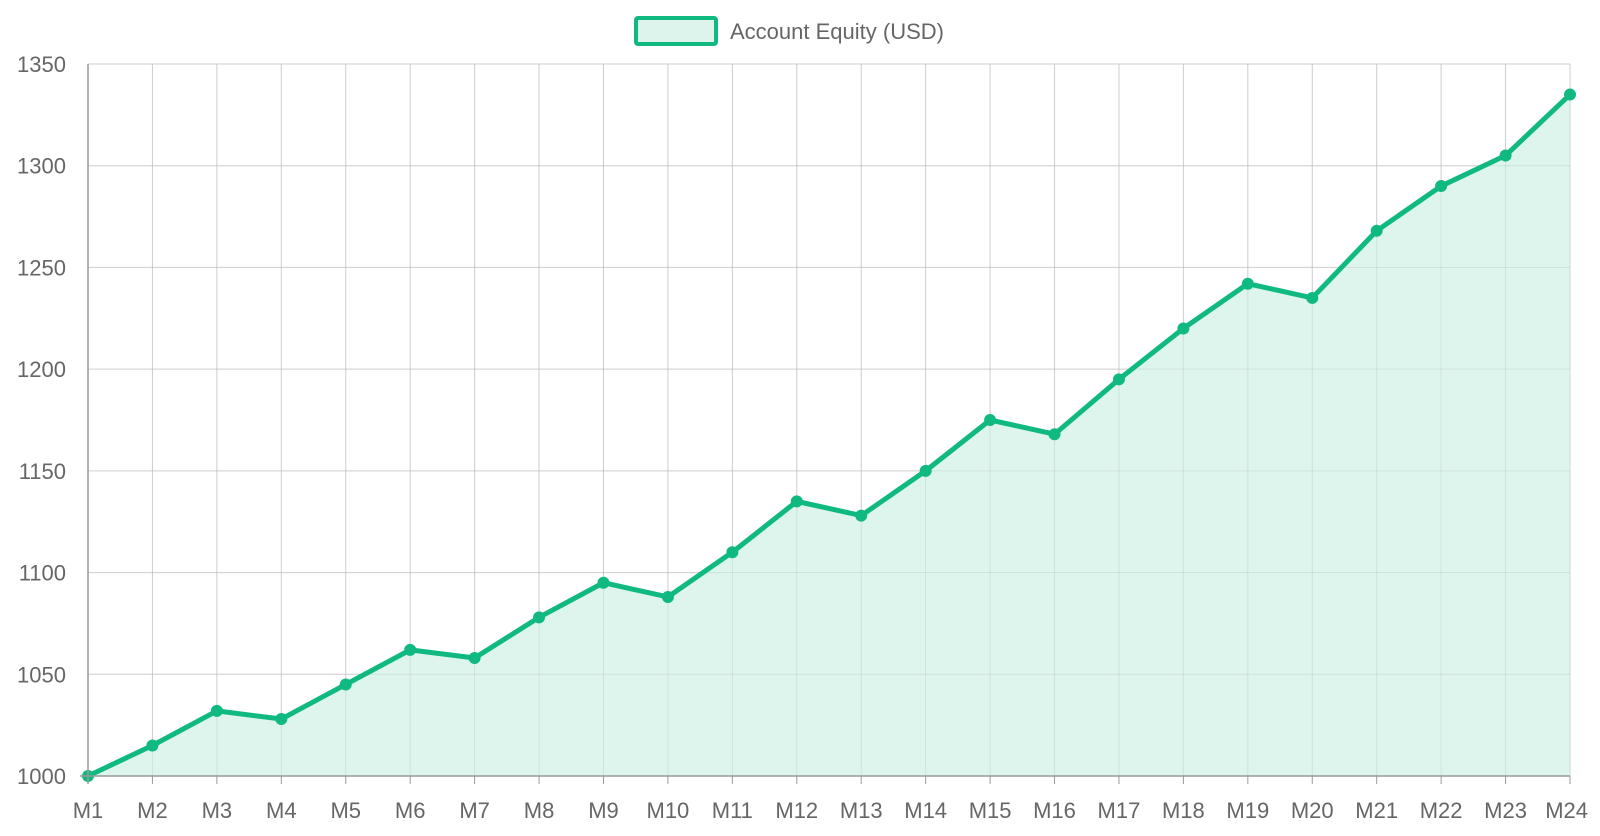 Image resolution: width=1600 pixels, height=836 pixels. I want to click on y-tick-label: 1200, so click(41, 369).